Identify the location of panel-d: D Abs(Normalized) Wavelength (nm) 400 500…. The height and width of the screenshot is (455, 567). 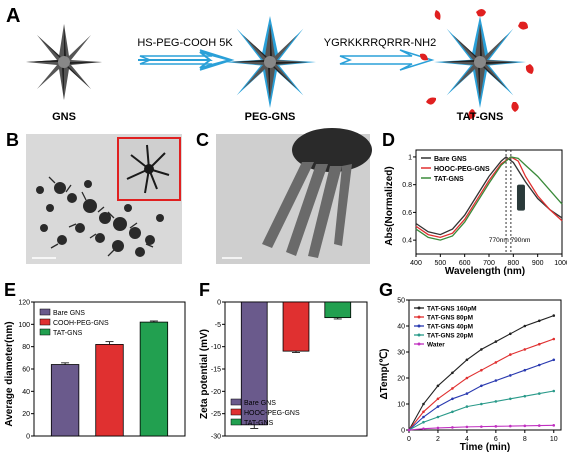
(473, 203).